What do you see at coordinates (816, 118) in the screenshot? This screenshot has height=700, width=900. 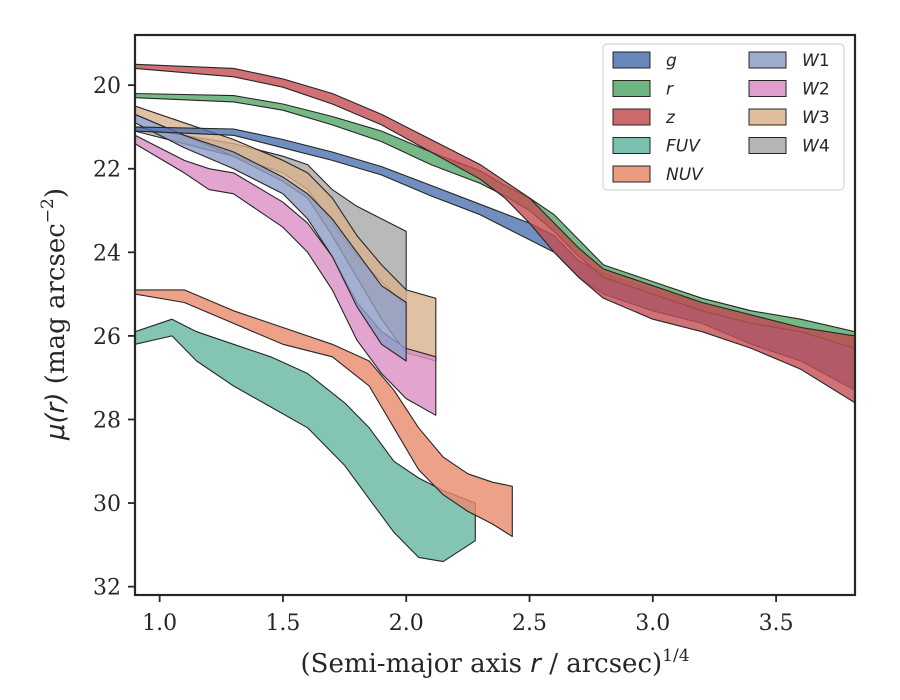 I see `legend-label-w3: W3` at bounding box center [816, 118].